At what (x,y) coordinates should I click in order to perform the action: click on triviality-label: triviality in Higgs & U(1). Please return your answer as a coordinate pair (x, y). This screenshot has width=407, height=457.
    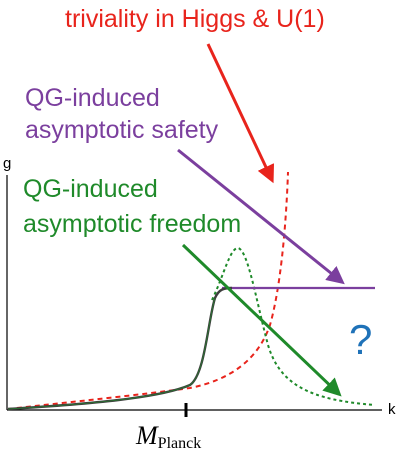
    Looking at the image, I should click on (195, 19).